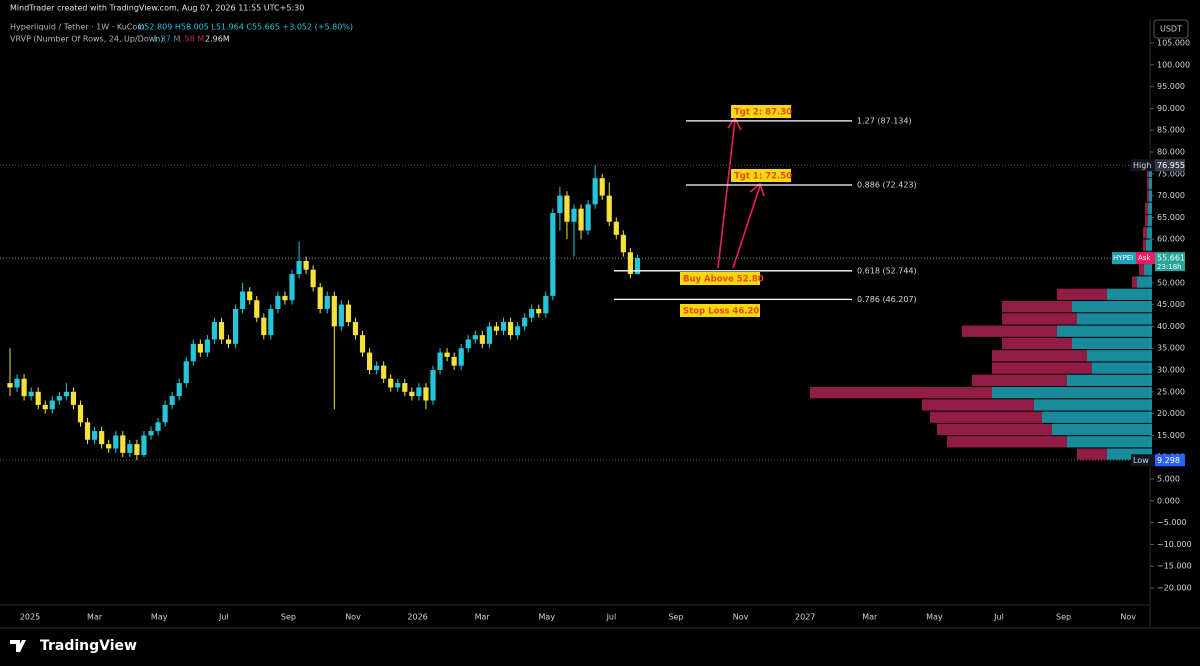 This screenshot has height=666, width=1200. What do you see at coordinates (1174, 544) in the screenshot?
I see `y-tick-label: −10.000` at bounding box center [1174, 544].